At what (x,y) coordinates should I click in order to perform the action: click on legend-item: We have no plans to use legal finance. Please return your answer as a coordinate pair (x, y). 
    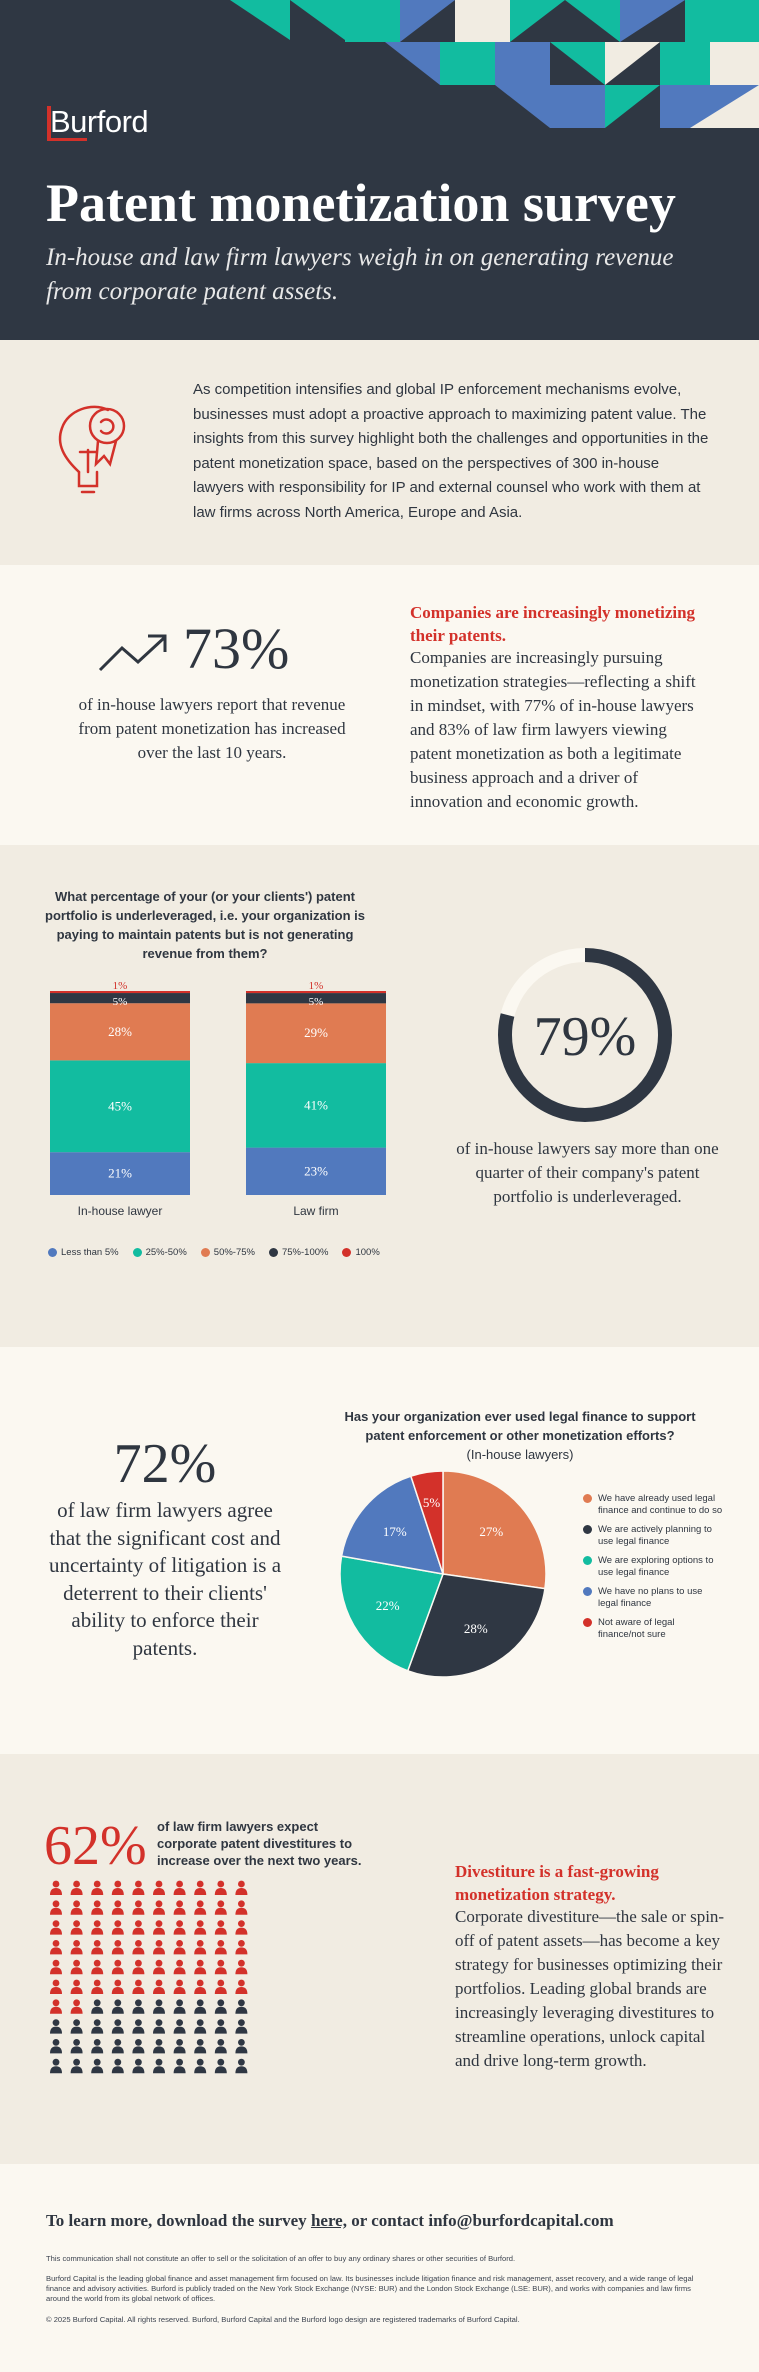
    Looking at the image, I should click on (653, 1597).